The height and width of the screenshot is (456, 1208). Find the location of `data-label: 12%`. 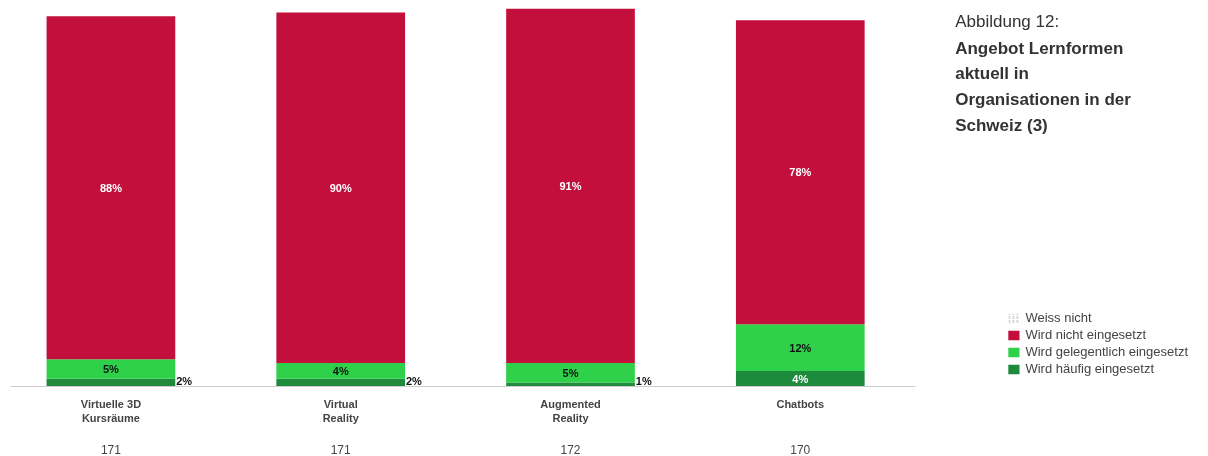

data-label: 12% is located at coordinates (800, 347).